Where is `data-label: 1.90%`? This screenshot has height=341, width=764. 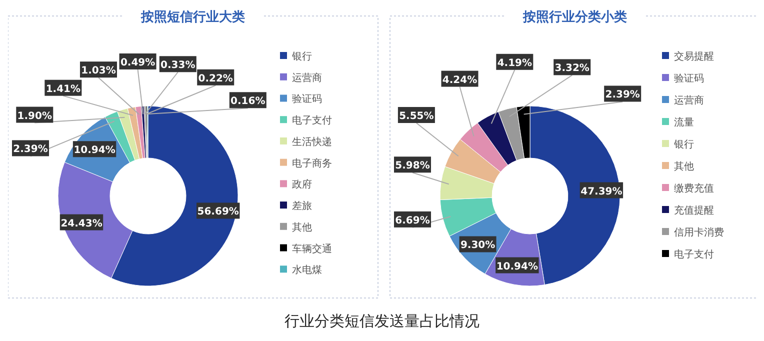 data-label: 1.90% is located at coordinates (34, 116).